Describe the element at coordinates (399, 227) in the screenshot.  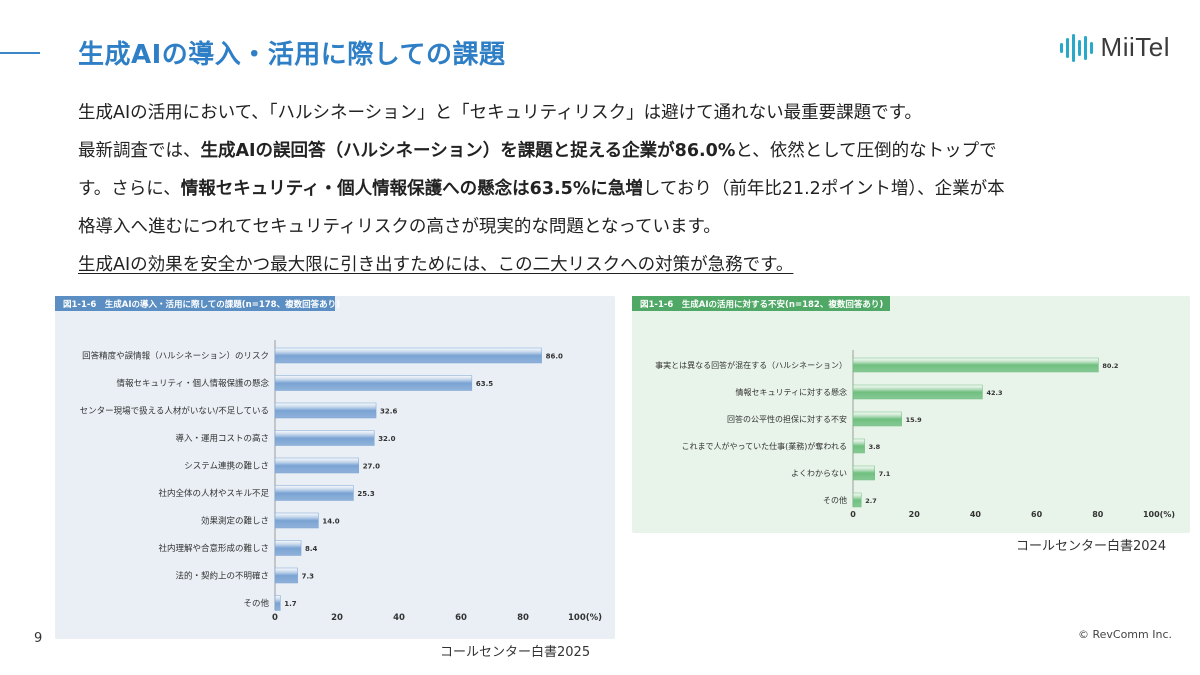
I see `body-paragraph-4: 格導入へ進むにつれてセキュリティリスクの高さが現実的な問題となっています。` at that location.